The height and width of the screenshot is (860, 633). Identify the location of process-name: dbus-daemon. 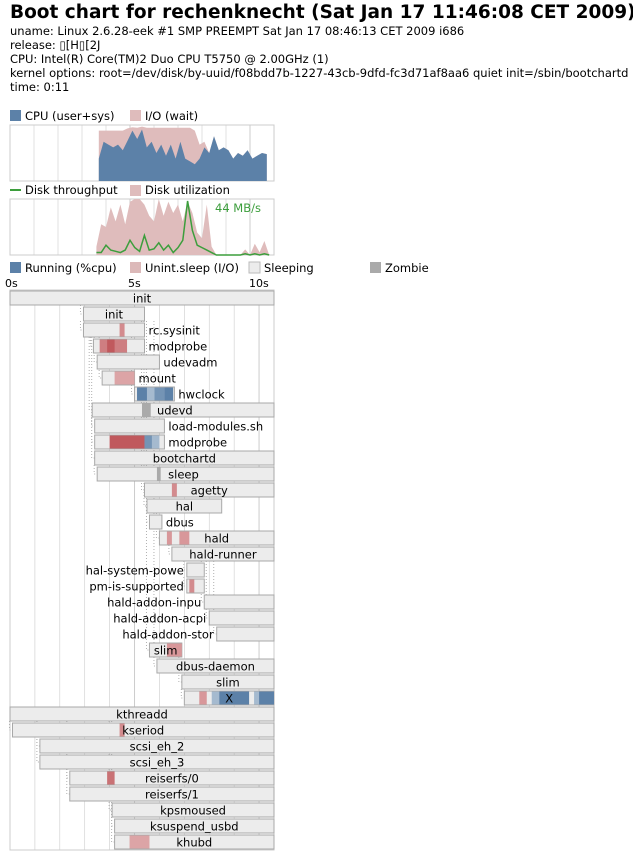
(215, 667).